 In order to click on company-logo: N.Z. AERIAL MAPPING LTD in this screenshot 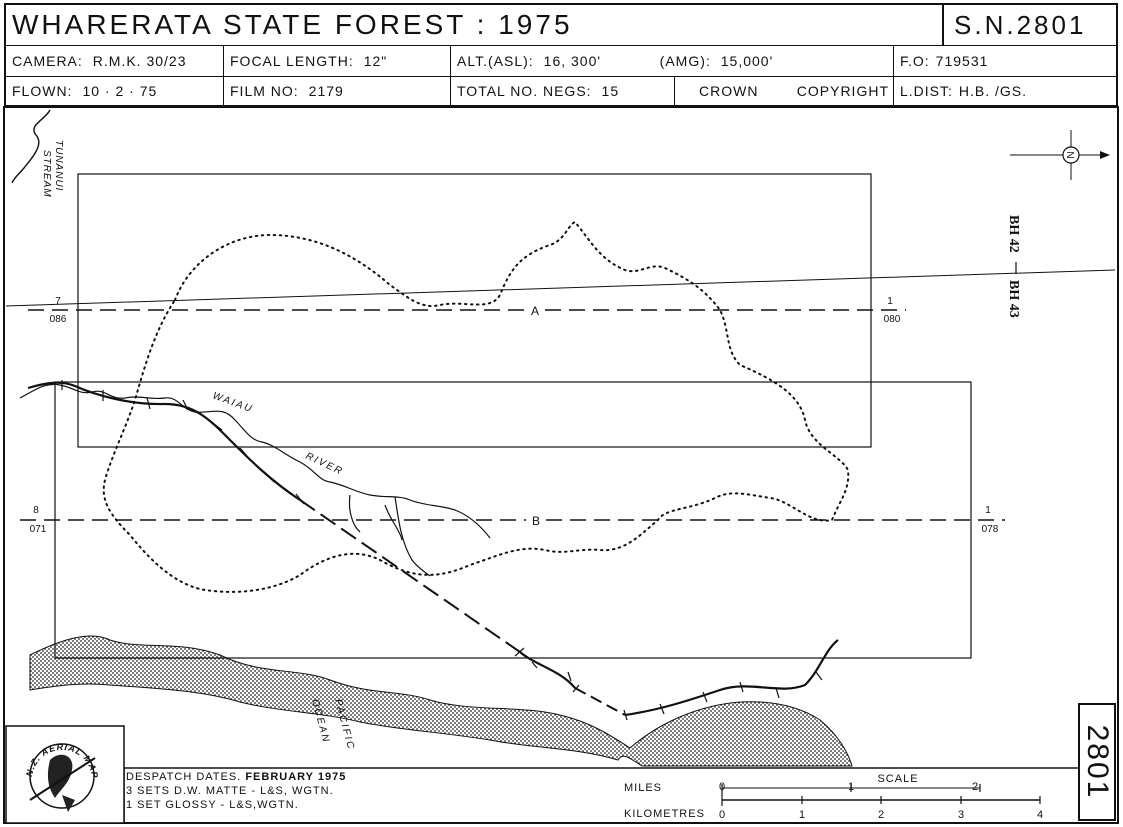, I will do `click(62, 412)`.